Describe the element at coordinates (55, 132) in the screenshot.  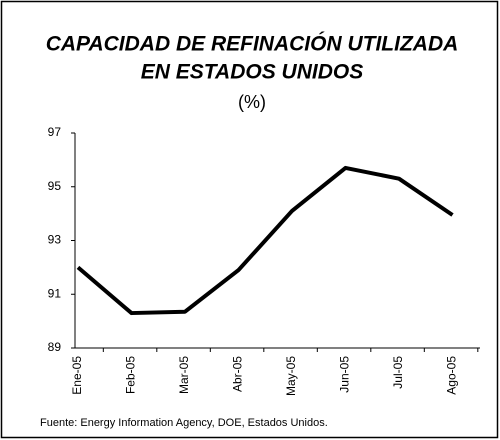
I see `y-tick-label: 97` at that location.